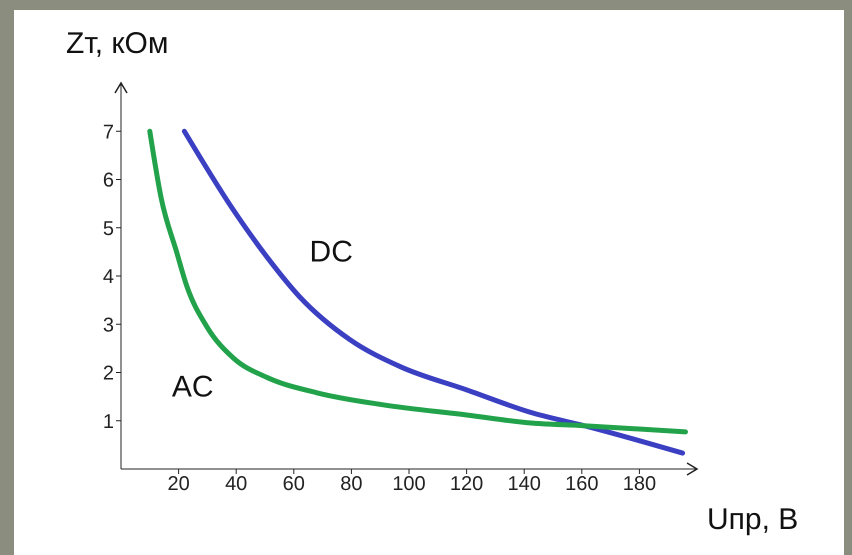  What do you see at coordinates (236, 484) in the screenshot?
I see `x-tick-label: 40` at bounding box center [236, 484].